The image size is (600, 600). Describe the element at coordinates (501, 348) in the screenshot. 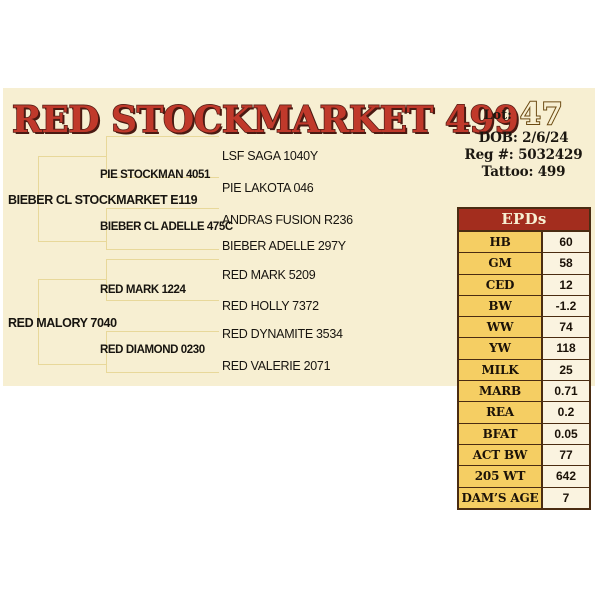

I see `epd-label-yw: YW` at that location.